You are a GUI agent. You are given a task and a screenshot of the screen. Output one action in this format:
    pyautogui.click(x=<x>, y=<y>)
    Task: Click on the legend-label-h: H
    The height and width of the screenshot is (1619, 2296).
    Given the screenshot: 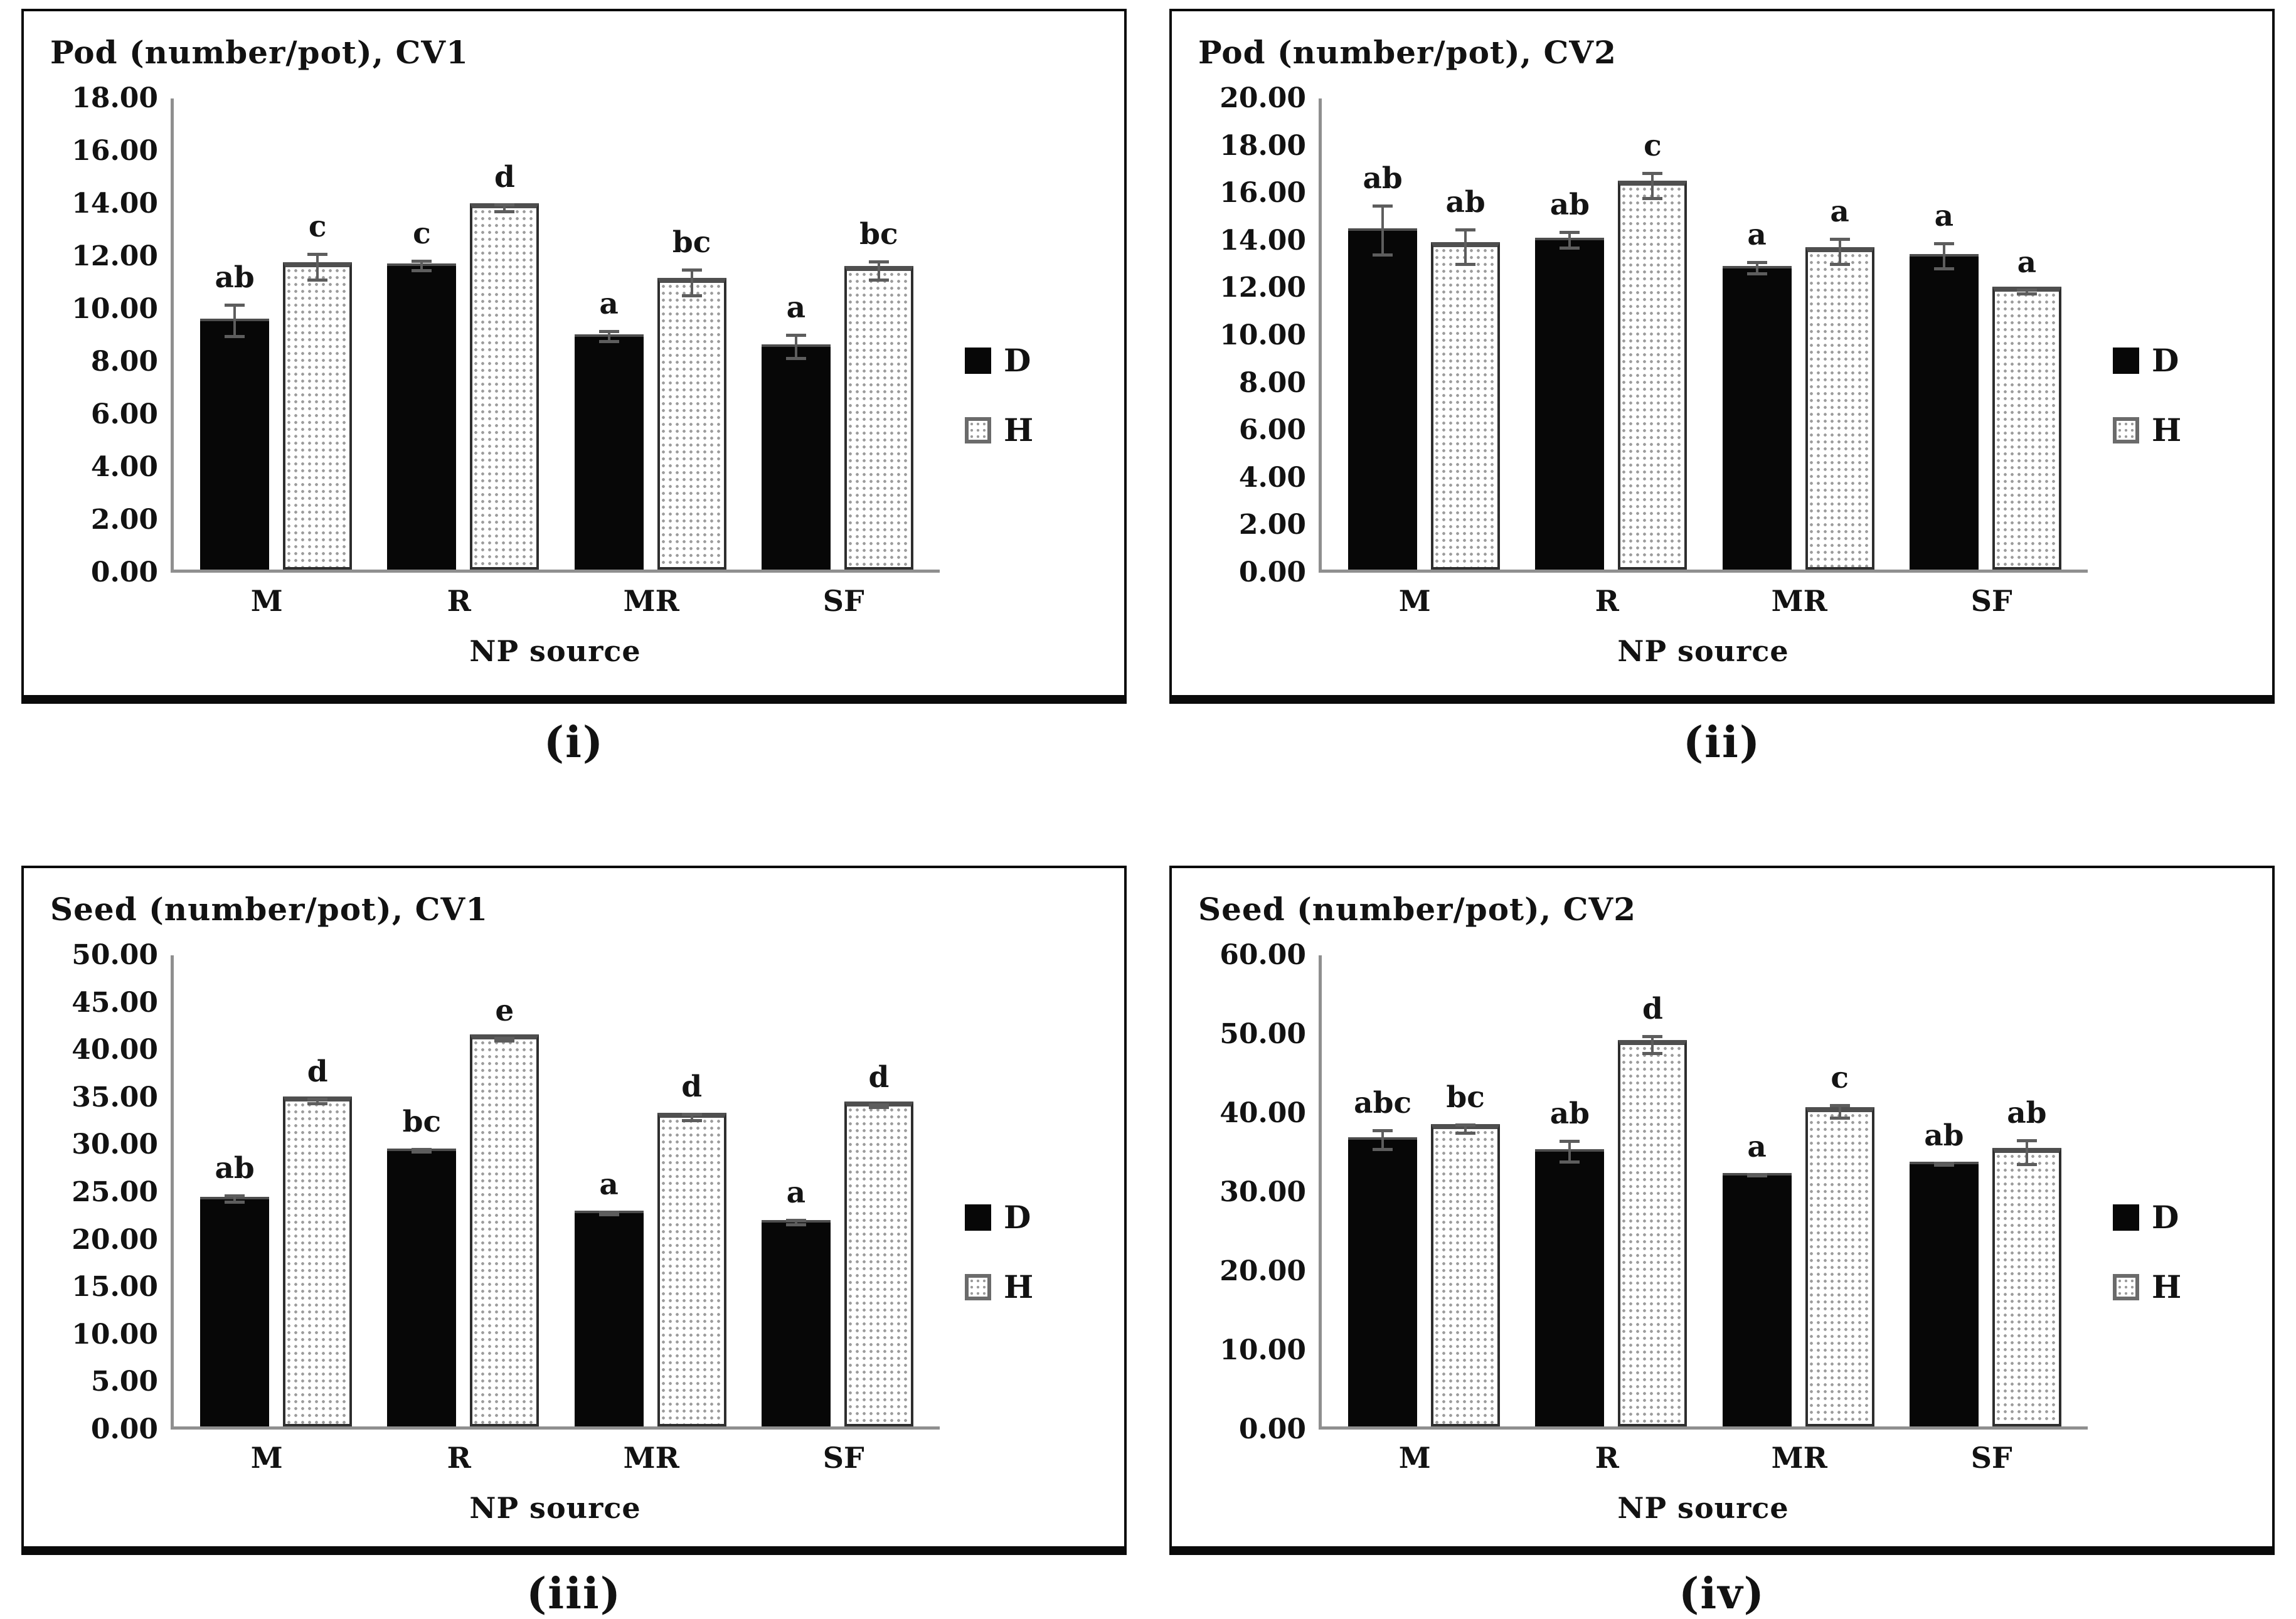 What is the action you would take?
    pyautogui.click(x=1019, y=430)
    